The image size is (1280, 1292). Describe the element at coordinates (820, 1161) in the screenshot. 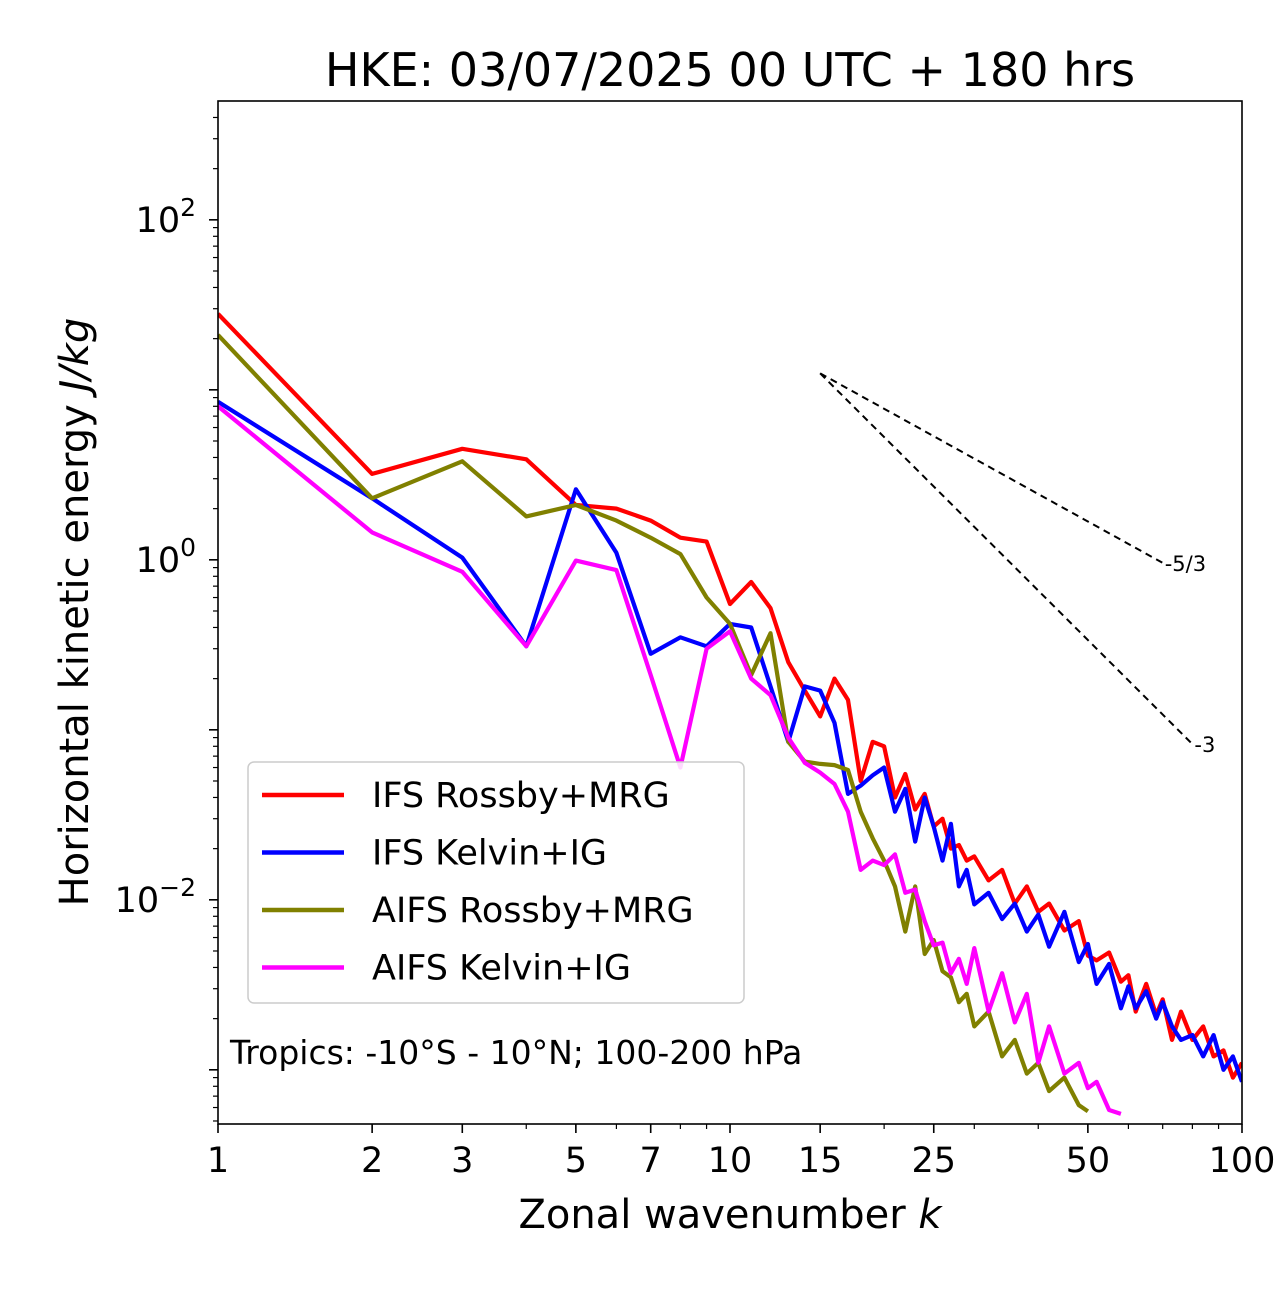

I see `x-tick-label: 15` at that location.